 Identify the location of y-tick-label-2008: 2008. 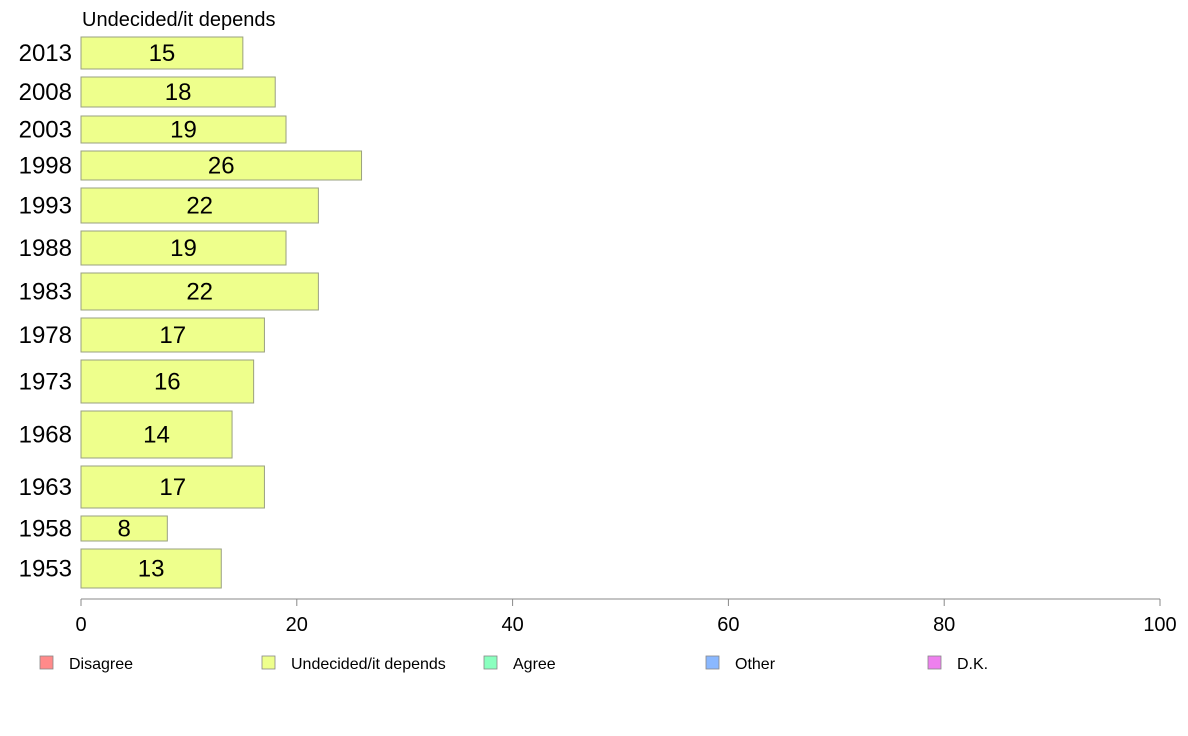
(45, 92).